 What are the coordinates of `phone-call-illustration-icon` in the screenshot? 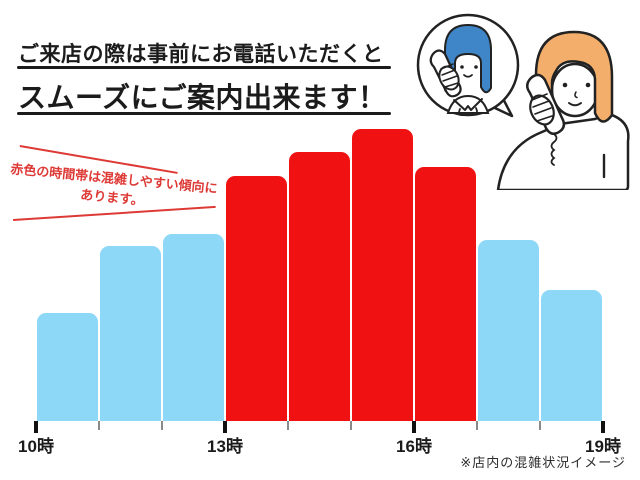 It's located at (523, 101).